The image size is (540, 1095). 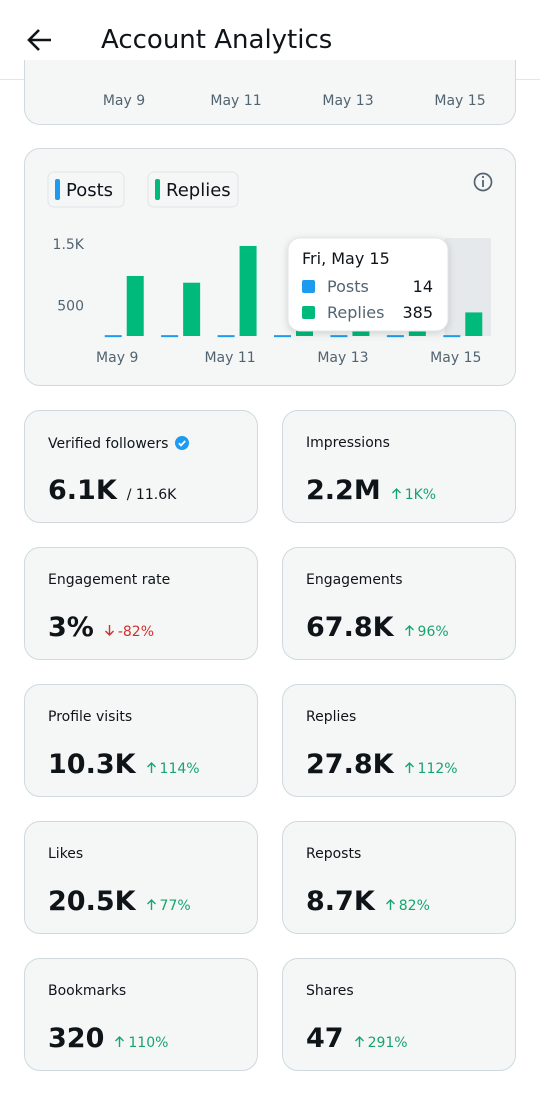 I want to click on stat-label: Replies, so click(x=331, y=717).